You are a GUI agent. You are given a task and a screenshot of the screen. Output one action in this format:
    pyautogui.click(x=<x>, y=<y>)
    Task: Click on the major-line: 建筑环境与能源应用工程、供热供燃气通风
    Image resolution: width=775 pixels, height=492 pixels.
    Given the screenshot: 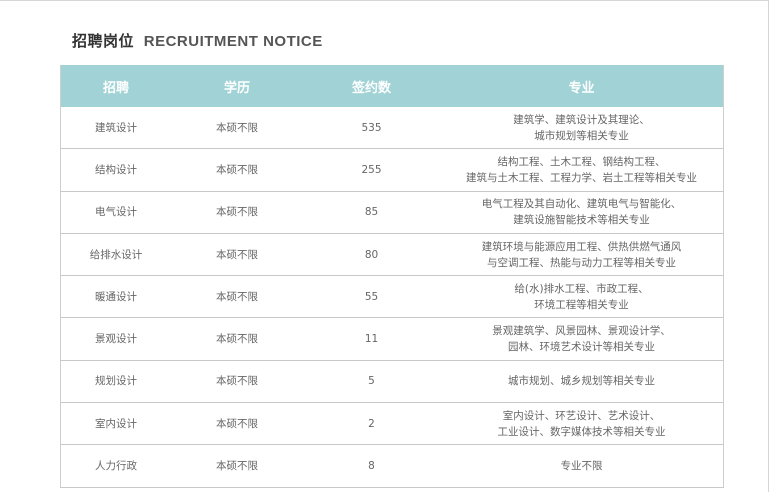 What is the action you would take?
    pyautogui.click(x=581, y=246)
    